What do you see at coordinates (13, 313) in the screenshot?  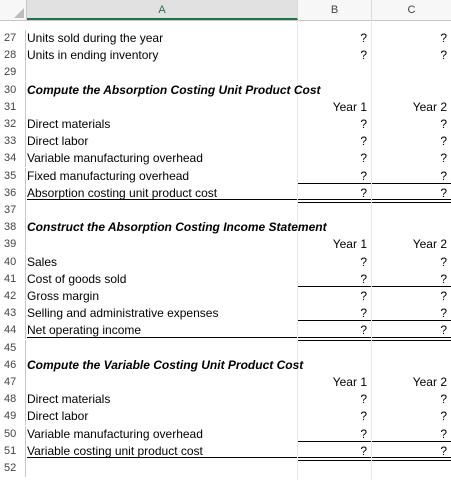 I see `row-number: 43` at bounding box center [13, 313].